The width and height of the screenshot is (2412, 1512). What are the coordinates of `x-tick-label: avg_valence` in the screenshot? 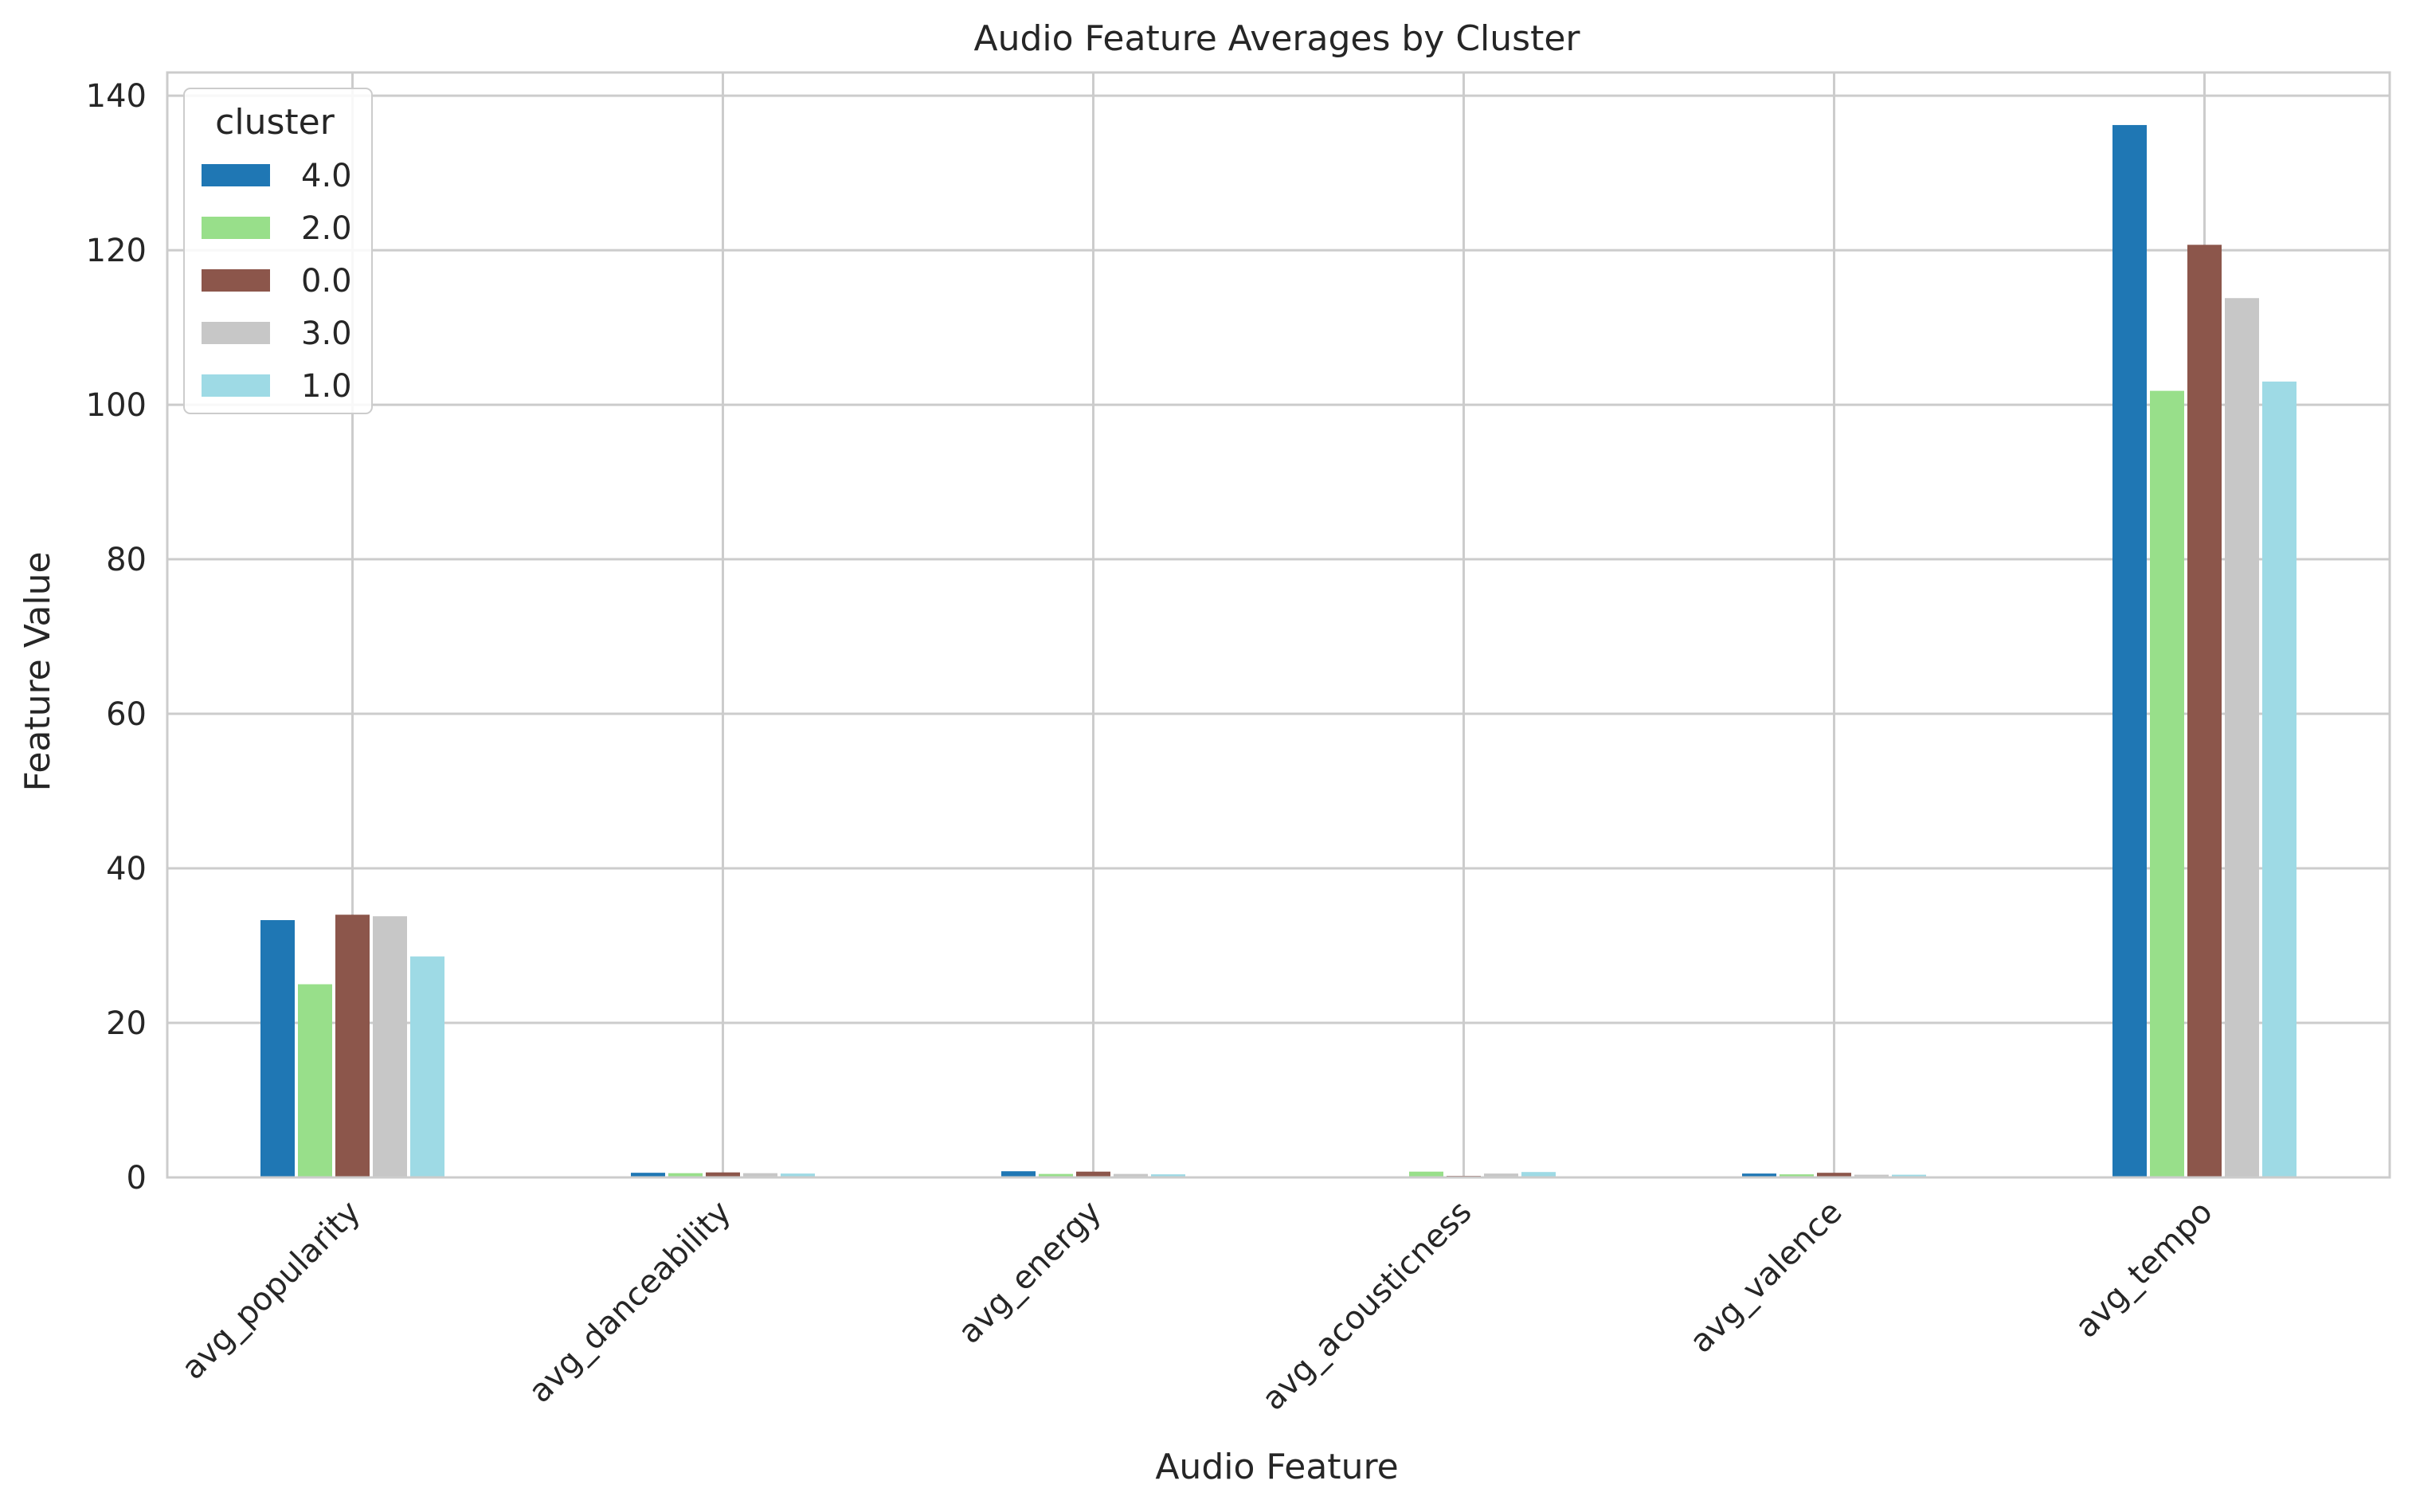 It's located at (1766, 1278).